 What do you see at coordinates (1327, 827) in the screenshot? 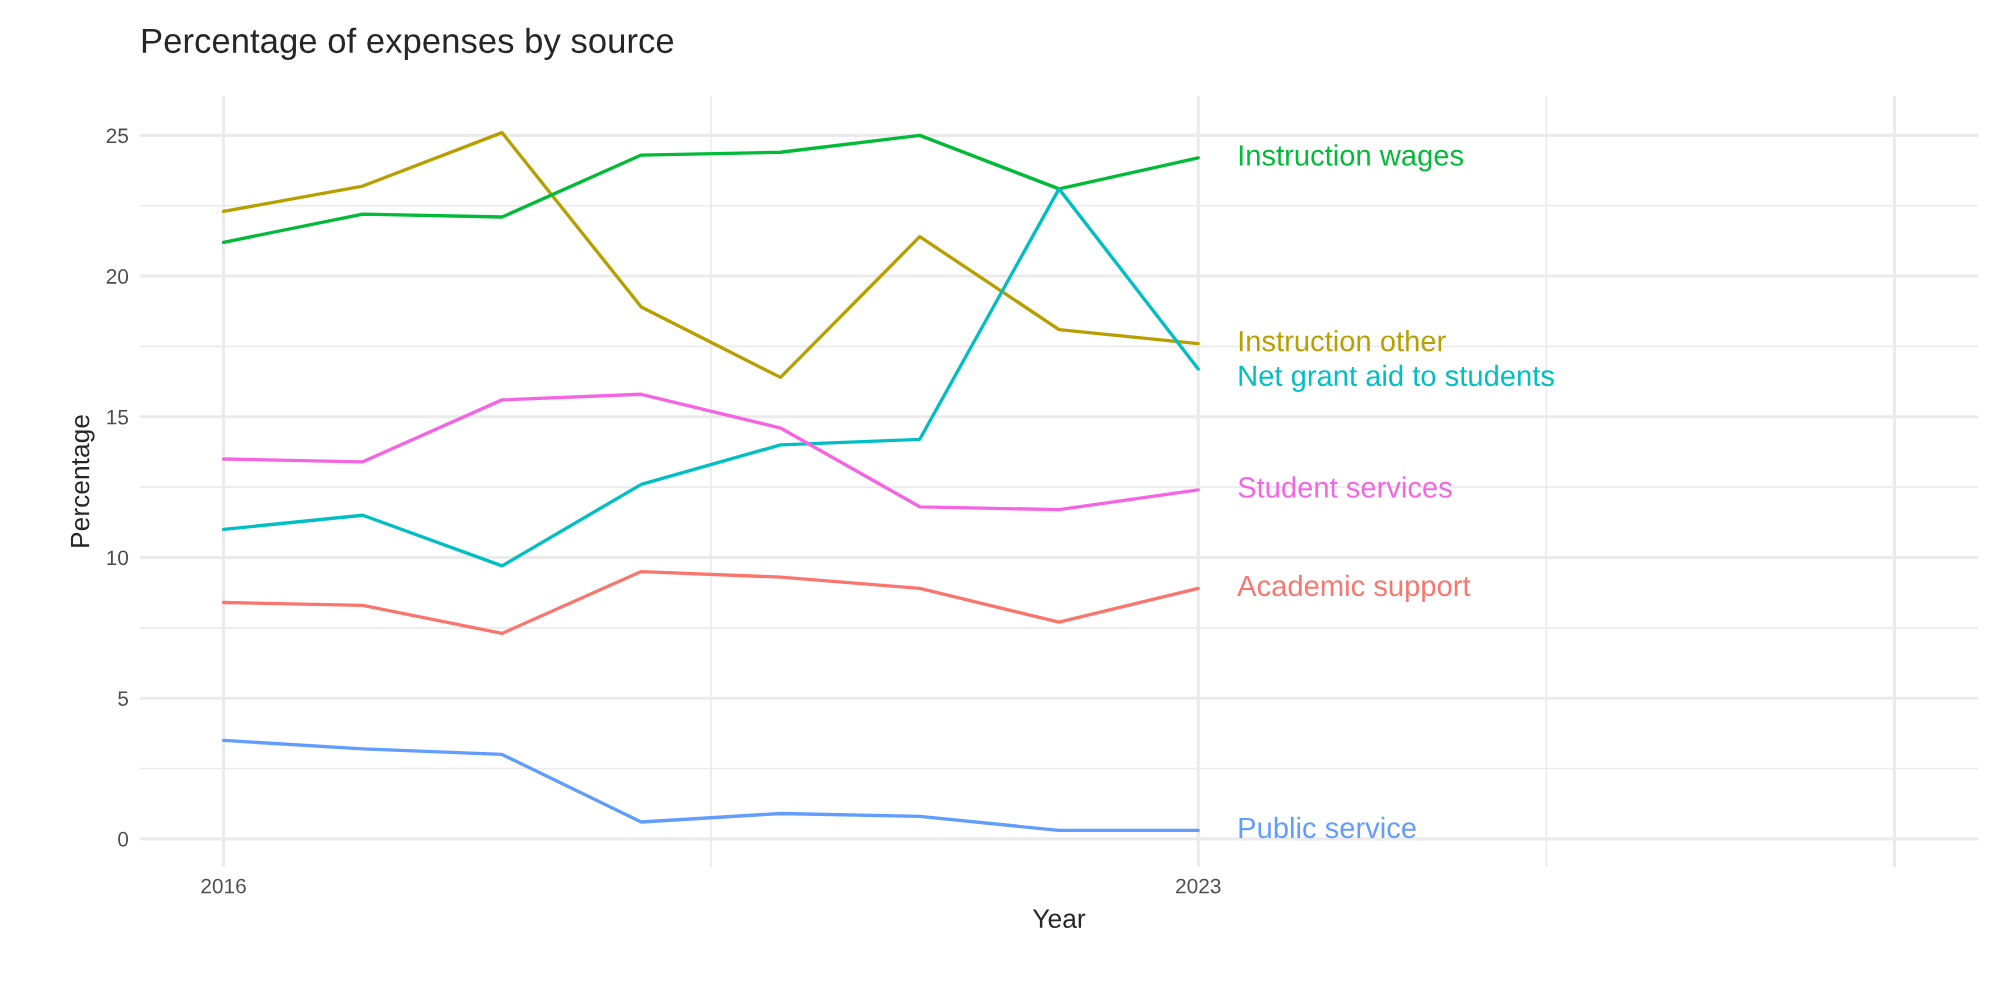
I see `series-label: Public service` at bounding box center [1327, 827].